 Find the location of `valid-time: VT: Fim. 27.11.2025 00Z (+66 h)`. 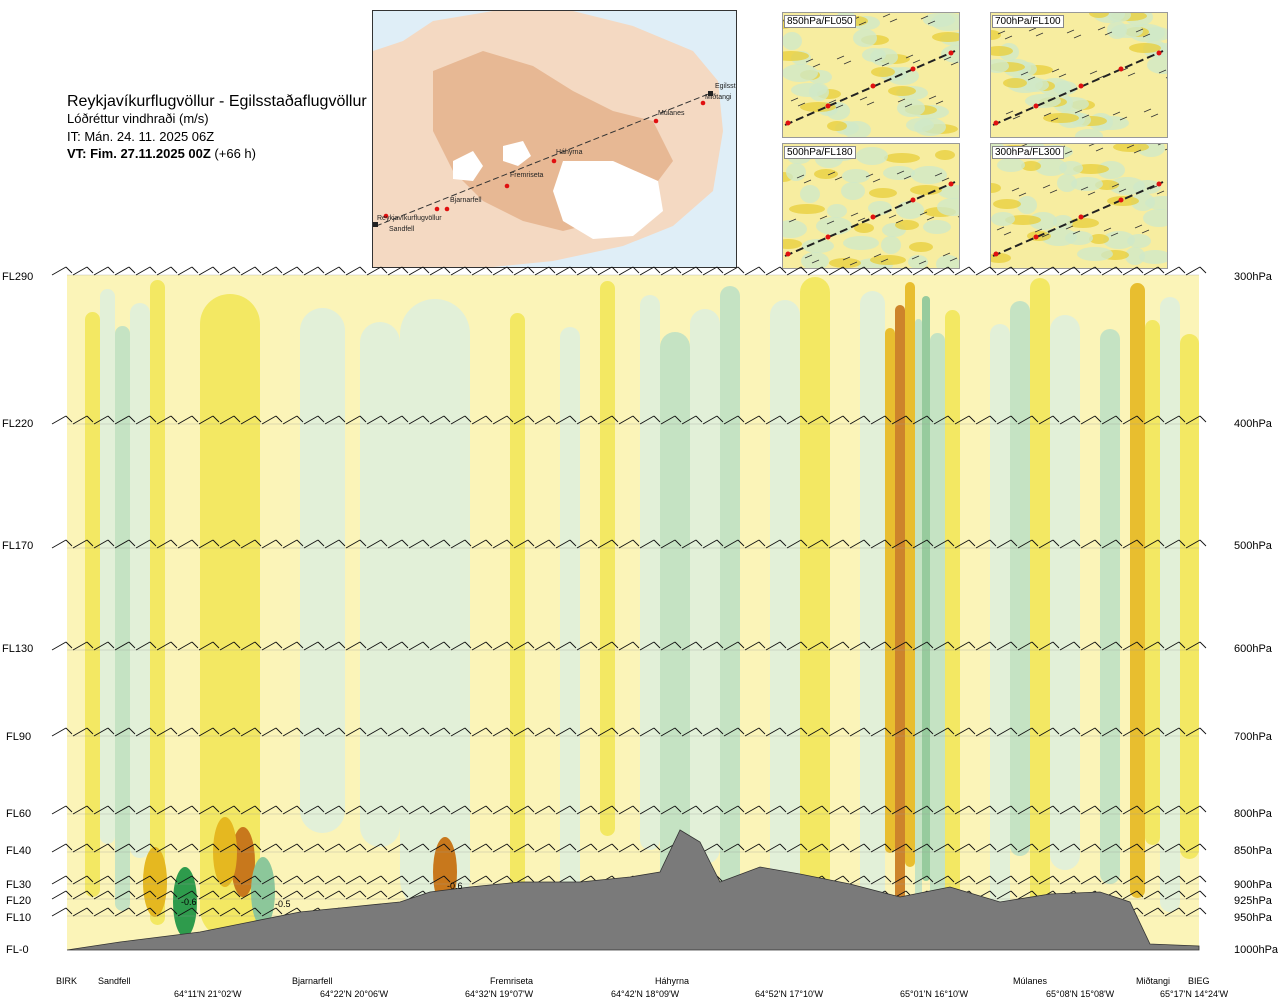

valid-time: VT: Fim. 27.11.2025 00Z (+66 h) is located at coordinates (161, 153).